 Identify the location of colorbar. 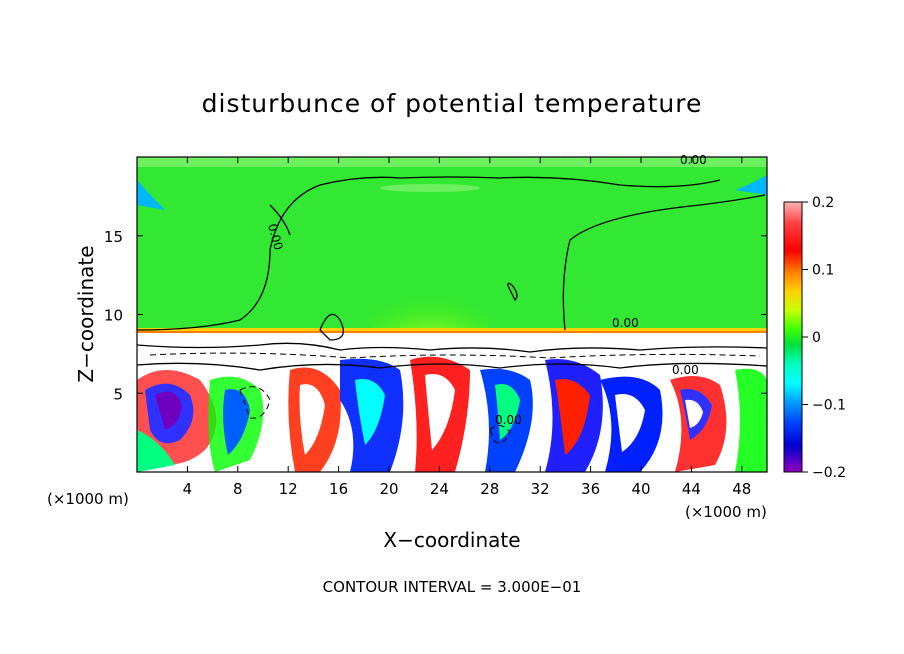
(793, 337).